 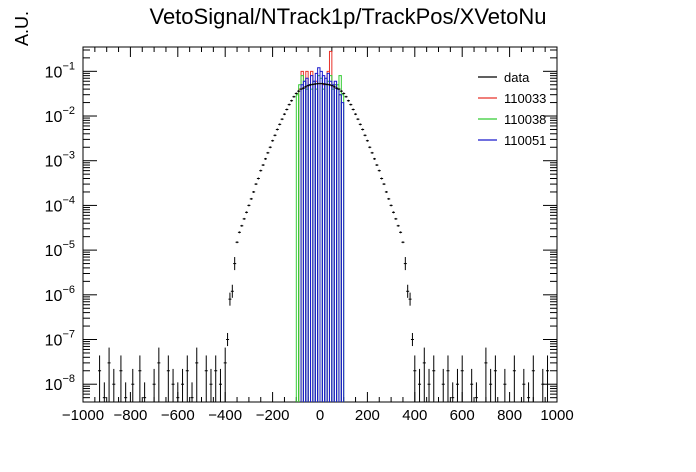 What do you see at coordinates (60, 339) in the screenshot?
I see `y-tick-label: 10⁻⁷` at bounding box center [60, 339].